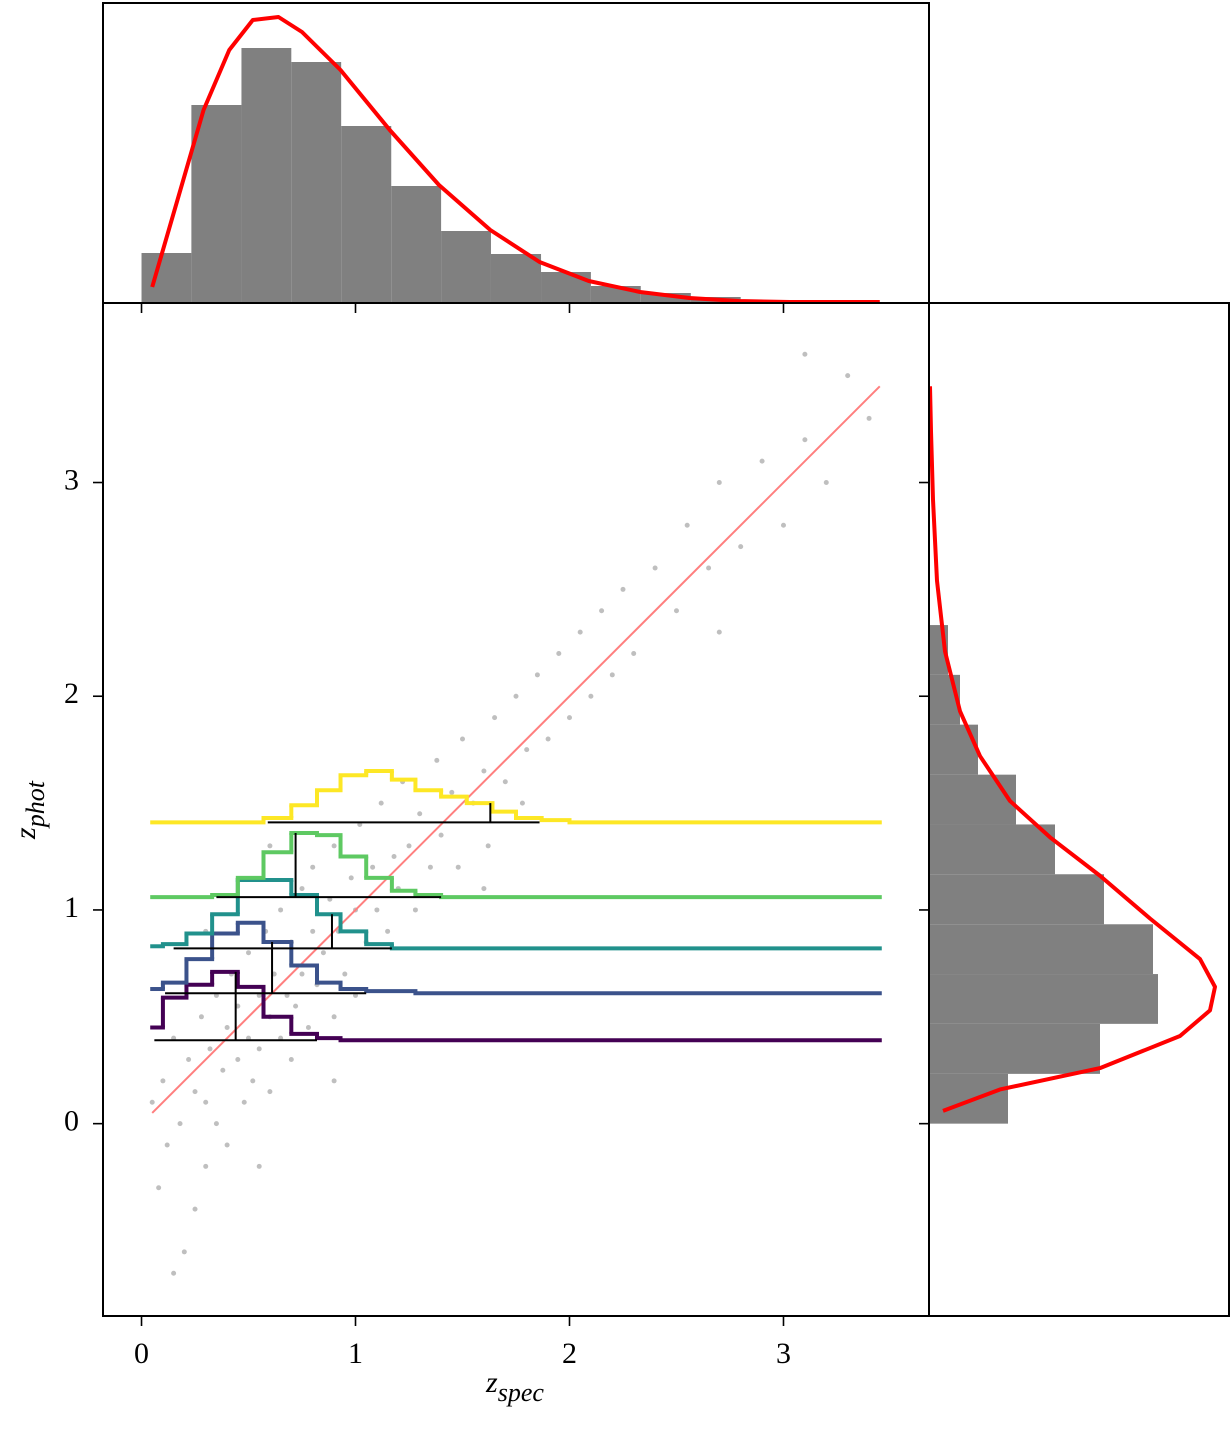 This screenshot has width=1232, height=1436. Describe the element at coordinates (355, 1353) in the screenshot. I see `x-tick-label: 1` at that location.